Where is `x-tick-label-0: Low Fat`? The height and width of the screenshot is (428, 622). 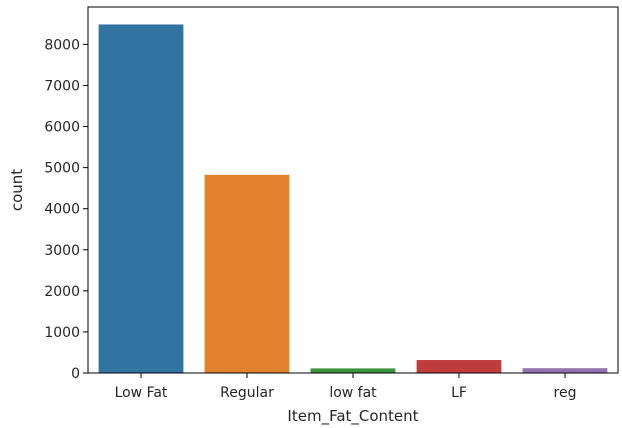 x-tick-label-0: Low Fat is located at coordinates (141, 393).